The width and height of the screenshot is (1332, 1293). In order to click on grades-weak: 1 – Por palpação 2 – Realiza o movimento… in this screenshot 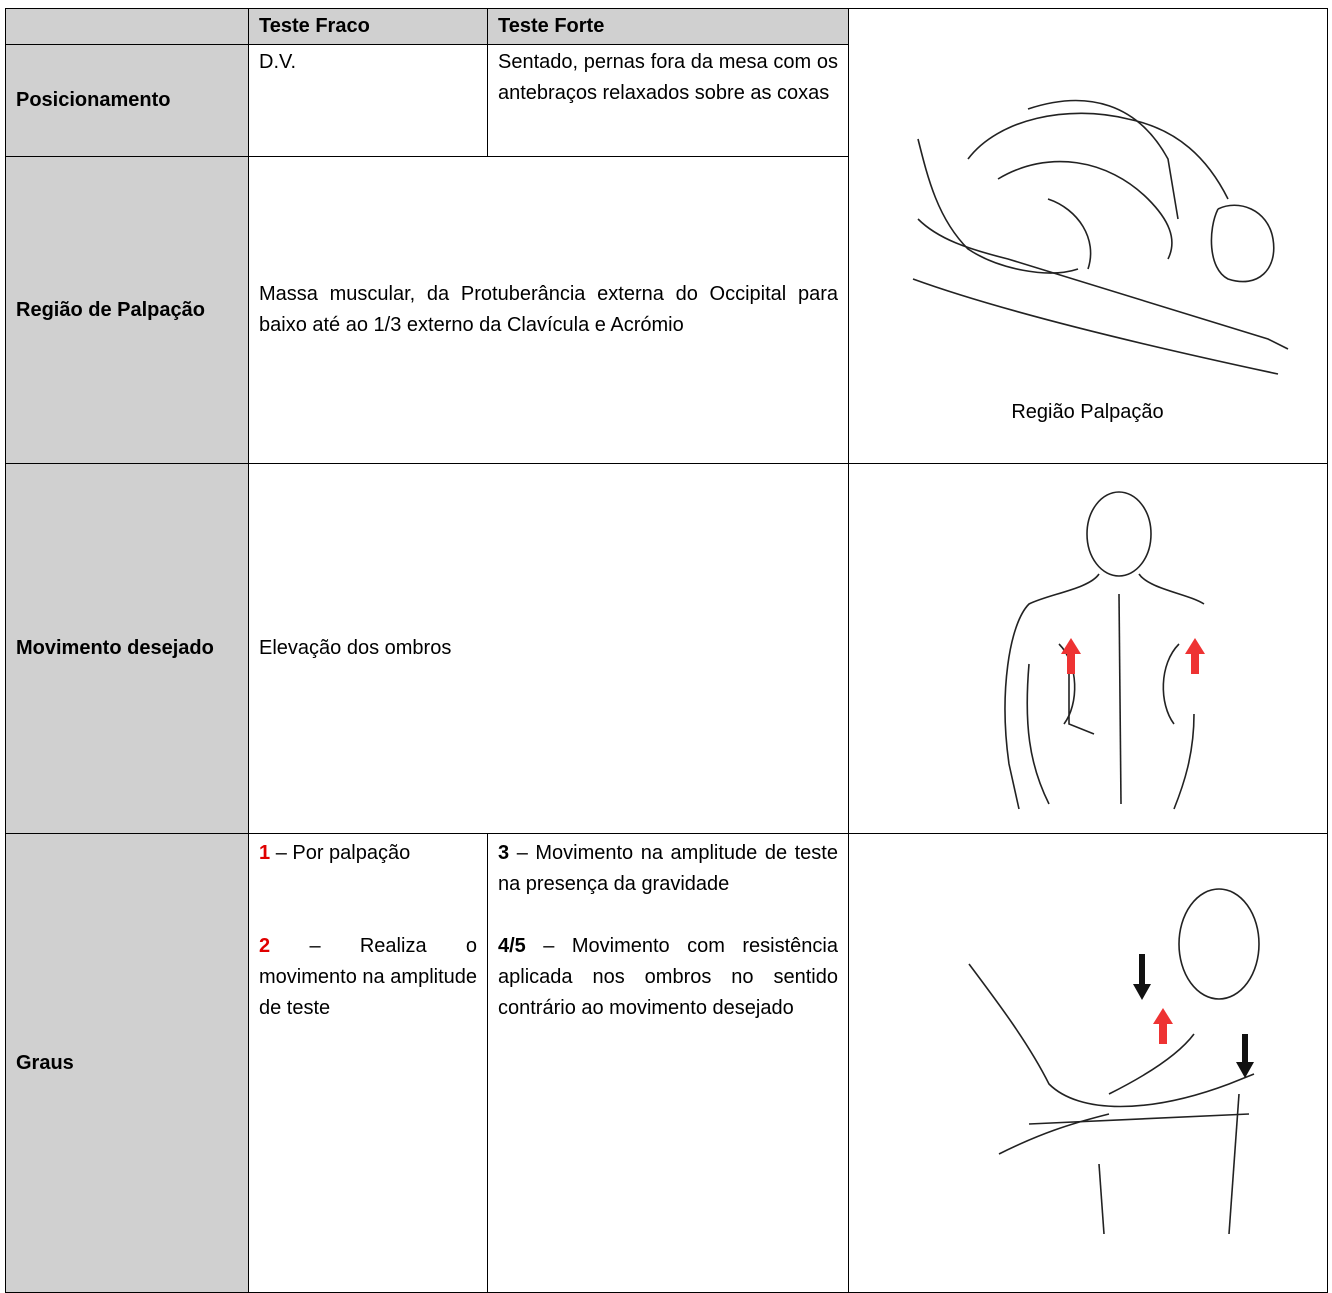, I will do `click(368, 1063)`.